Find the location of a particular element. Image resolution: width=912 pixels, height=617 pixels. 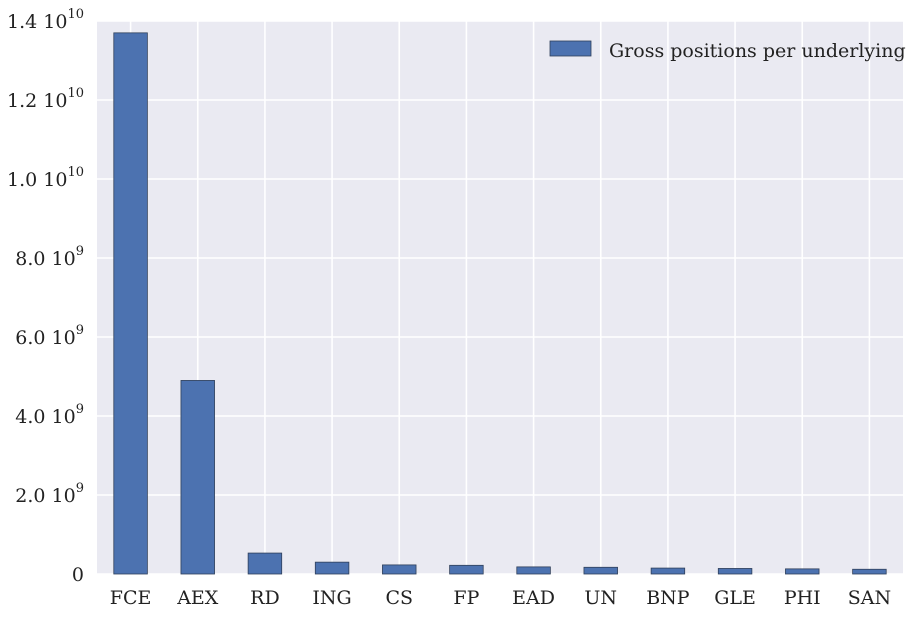

y-tick-label: 1.2 1010 is located at coordinates (45, 99).